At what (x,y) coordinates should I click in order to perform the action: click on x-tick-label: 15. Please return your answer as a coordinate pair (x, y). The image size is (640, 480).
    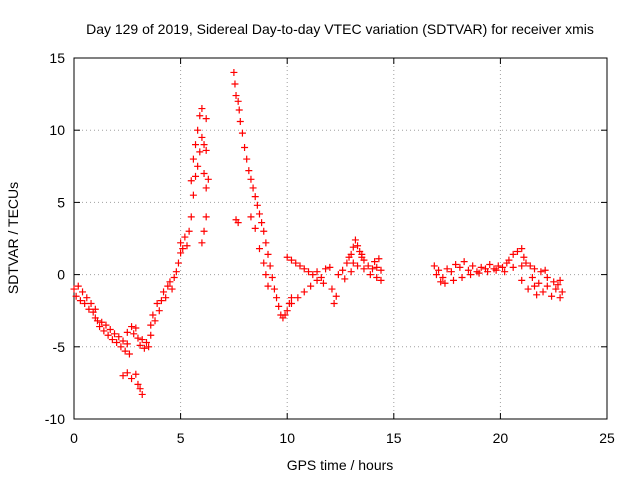
    Looking at the image, I should click on (394, 438).